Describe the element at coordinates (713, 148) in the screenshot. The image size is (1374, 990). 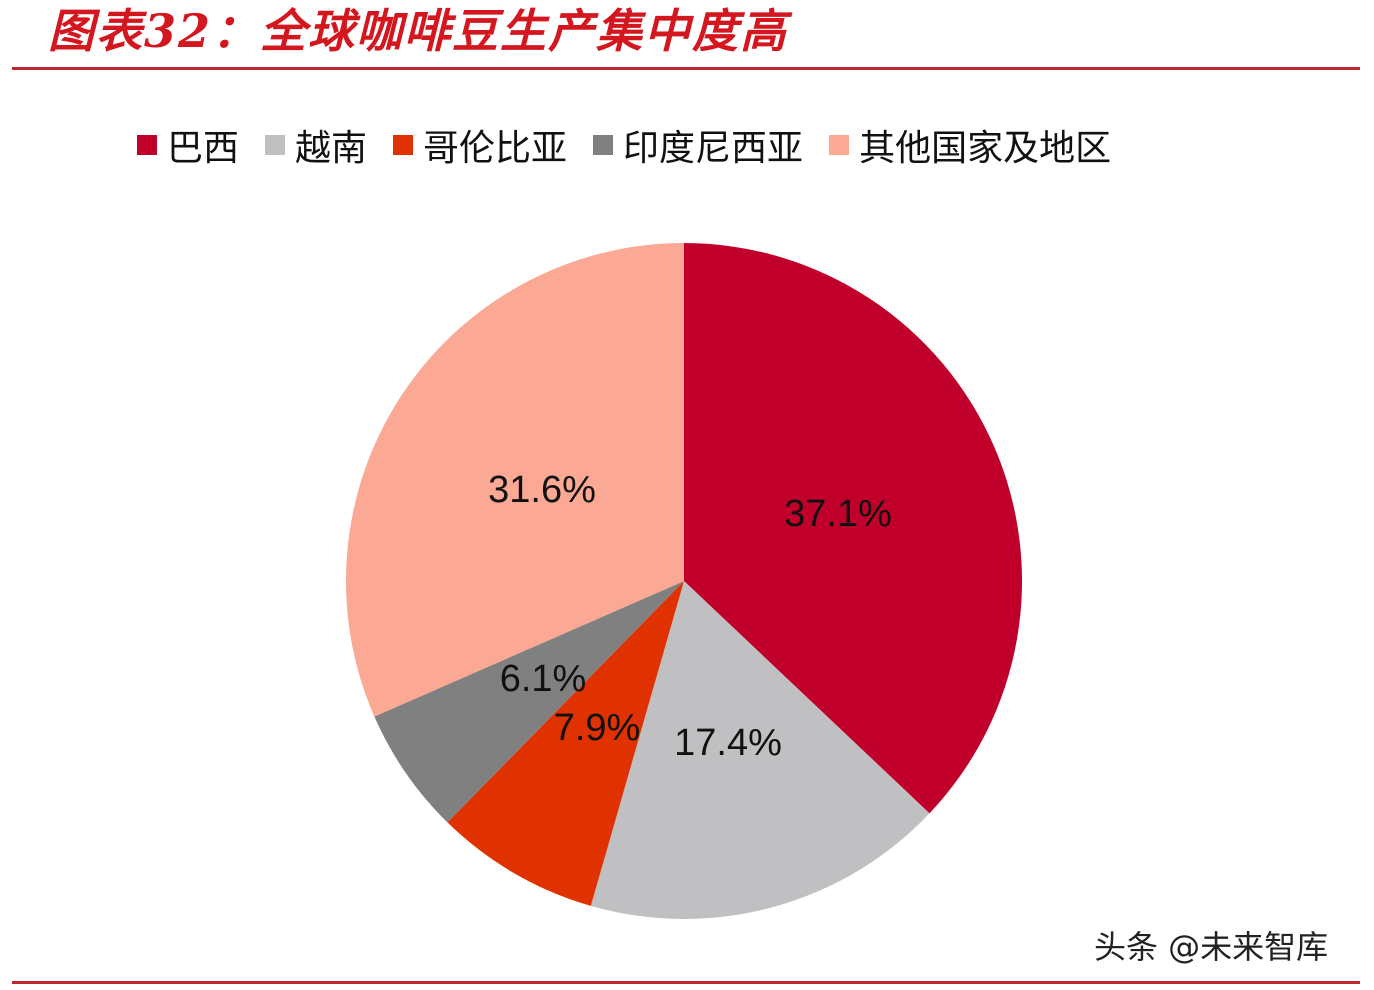
I see `legend-label: 印度尼西亚` at that location.